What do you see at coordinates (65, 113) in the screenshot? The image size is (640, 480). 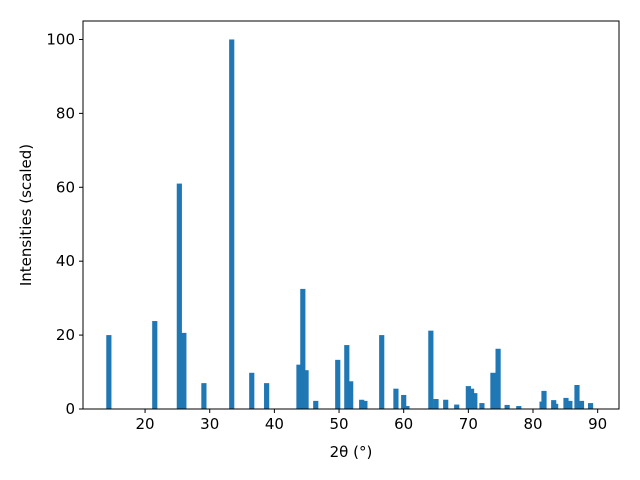 I see `y-tick-label: 80` at bounding box center [65, 113].